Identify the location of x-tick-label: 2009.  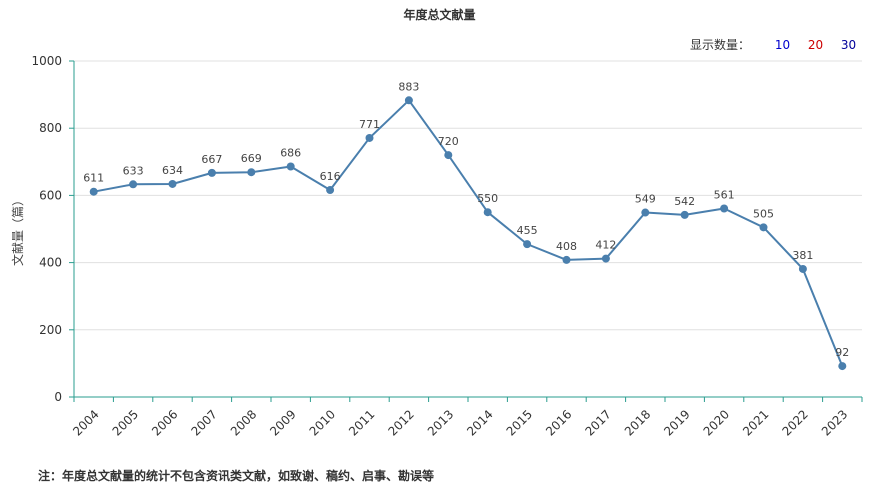
(282, 422).